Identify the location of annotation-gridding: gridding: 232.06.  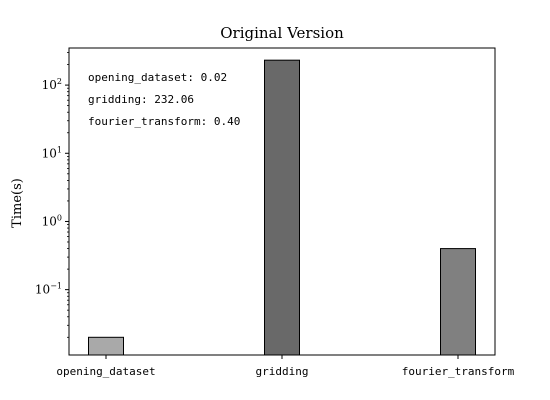
(141, 99).